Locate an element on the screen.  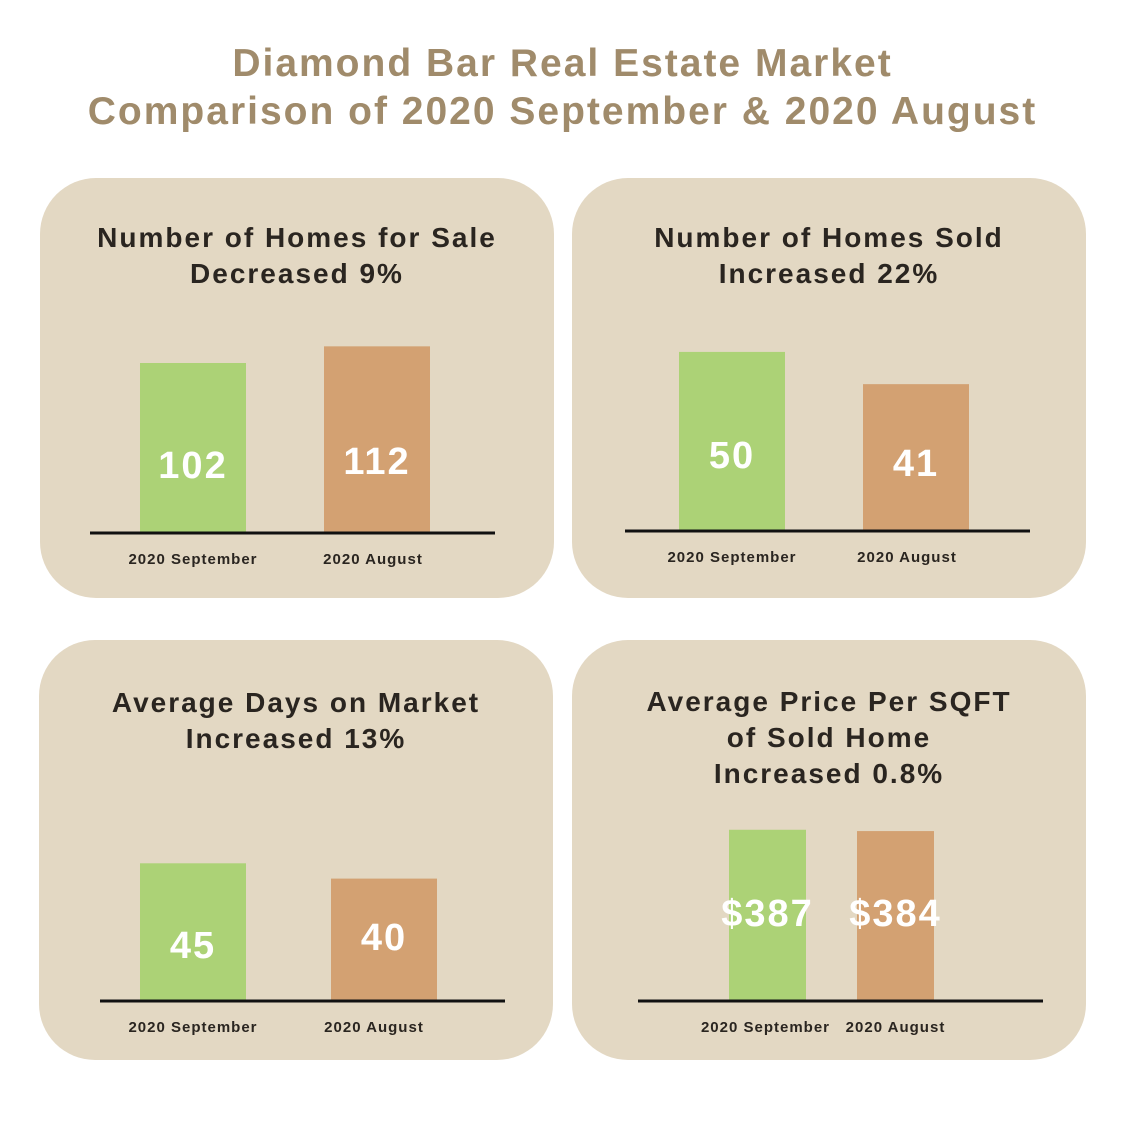
chart-title-line: Increased 0.8% is located at coordinates (829, 773).